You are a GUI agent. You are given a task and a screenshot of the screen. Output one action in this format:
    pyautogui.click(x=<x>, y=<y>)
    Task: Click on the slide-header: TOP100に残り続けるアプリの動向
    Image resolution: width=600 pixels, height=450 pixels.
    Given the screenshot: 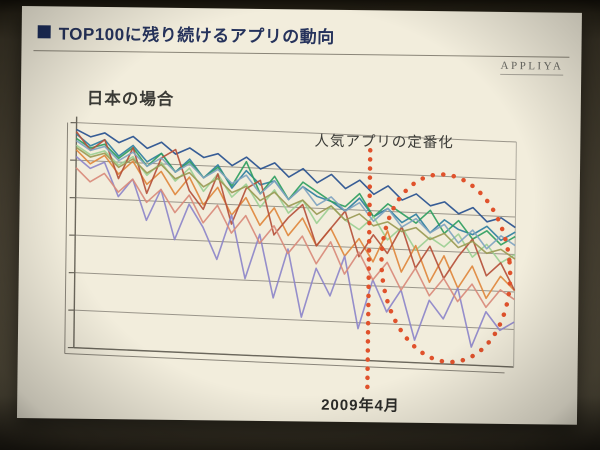 What is the action you would take?
    pyautogui.click(x=186, y=33)
    